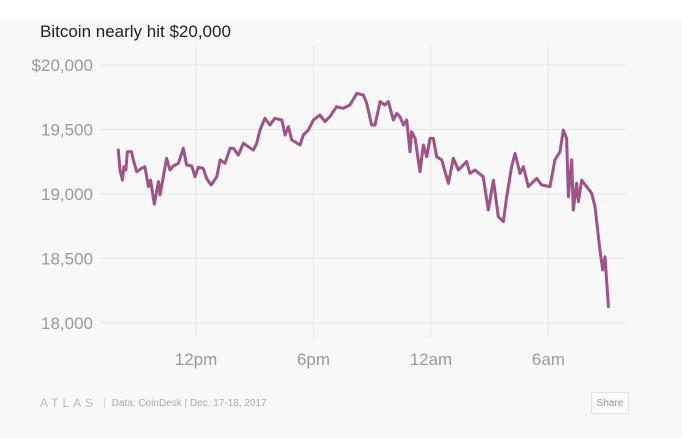  I want to click on x-tick-label: 12pm, so click(196, 359).